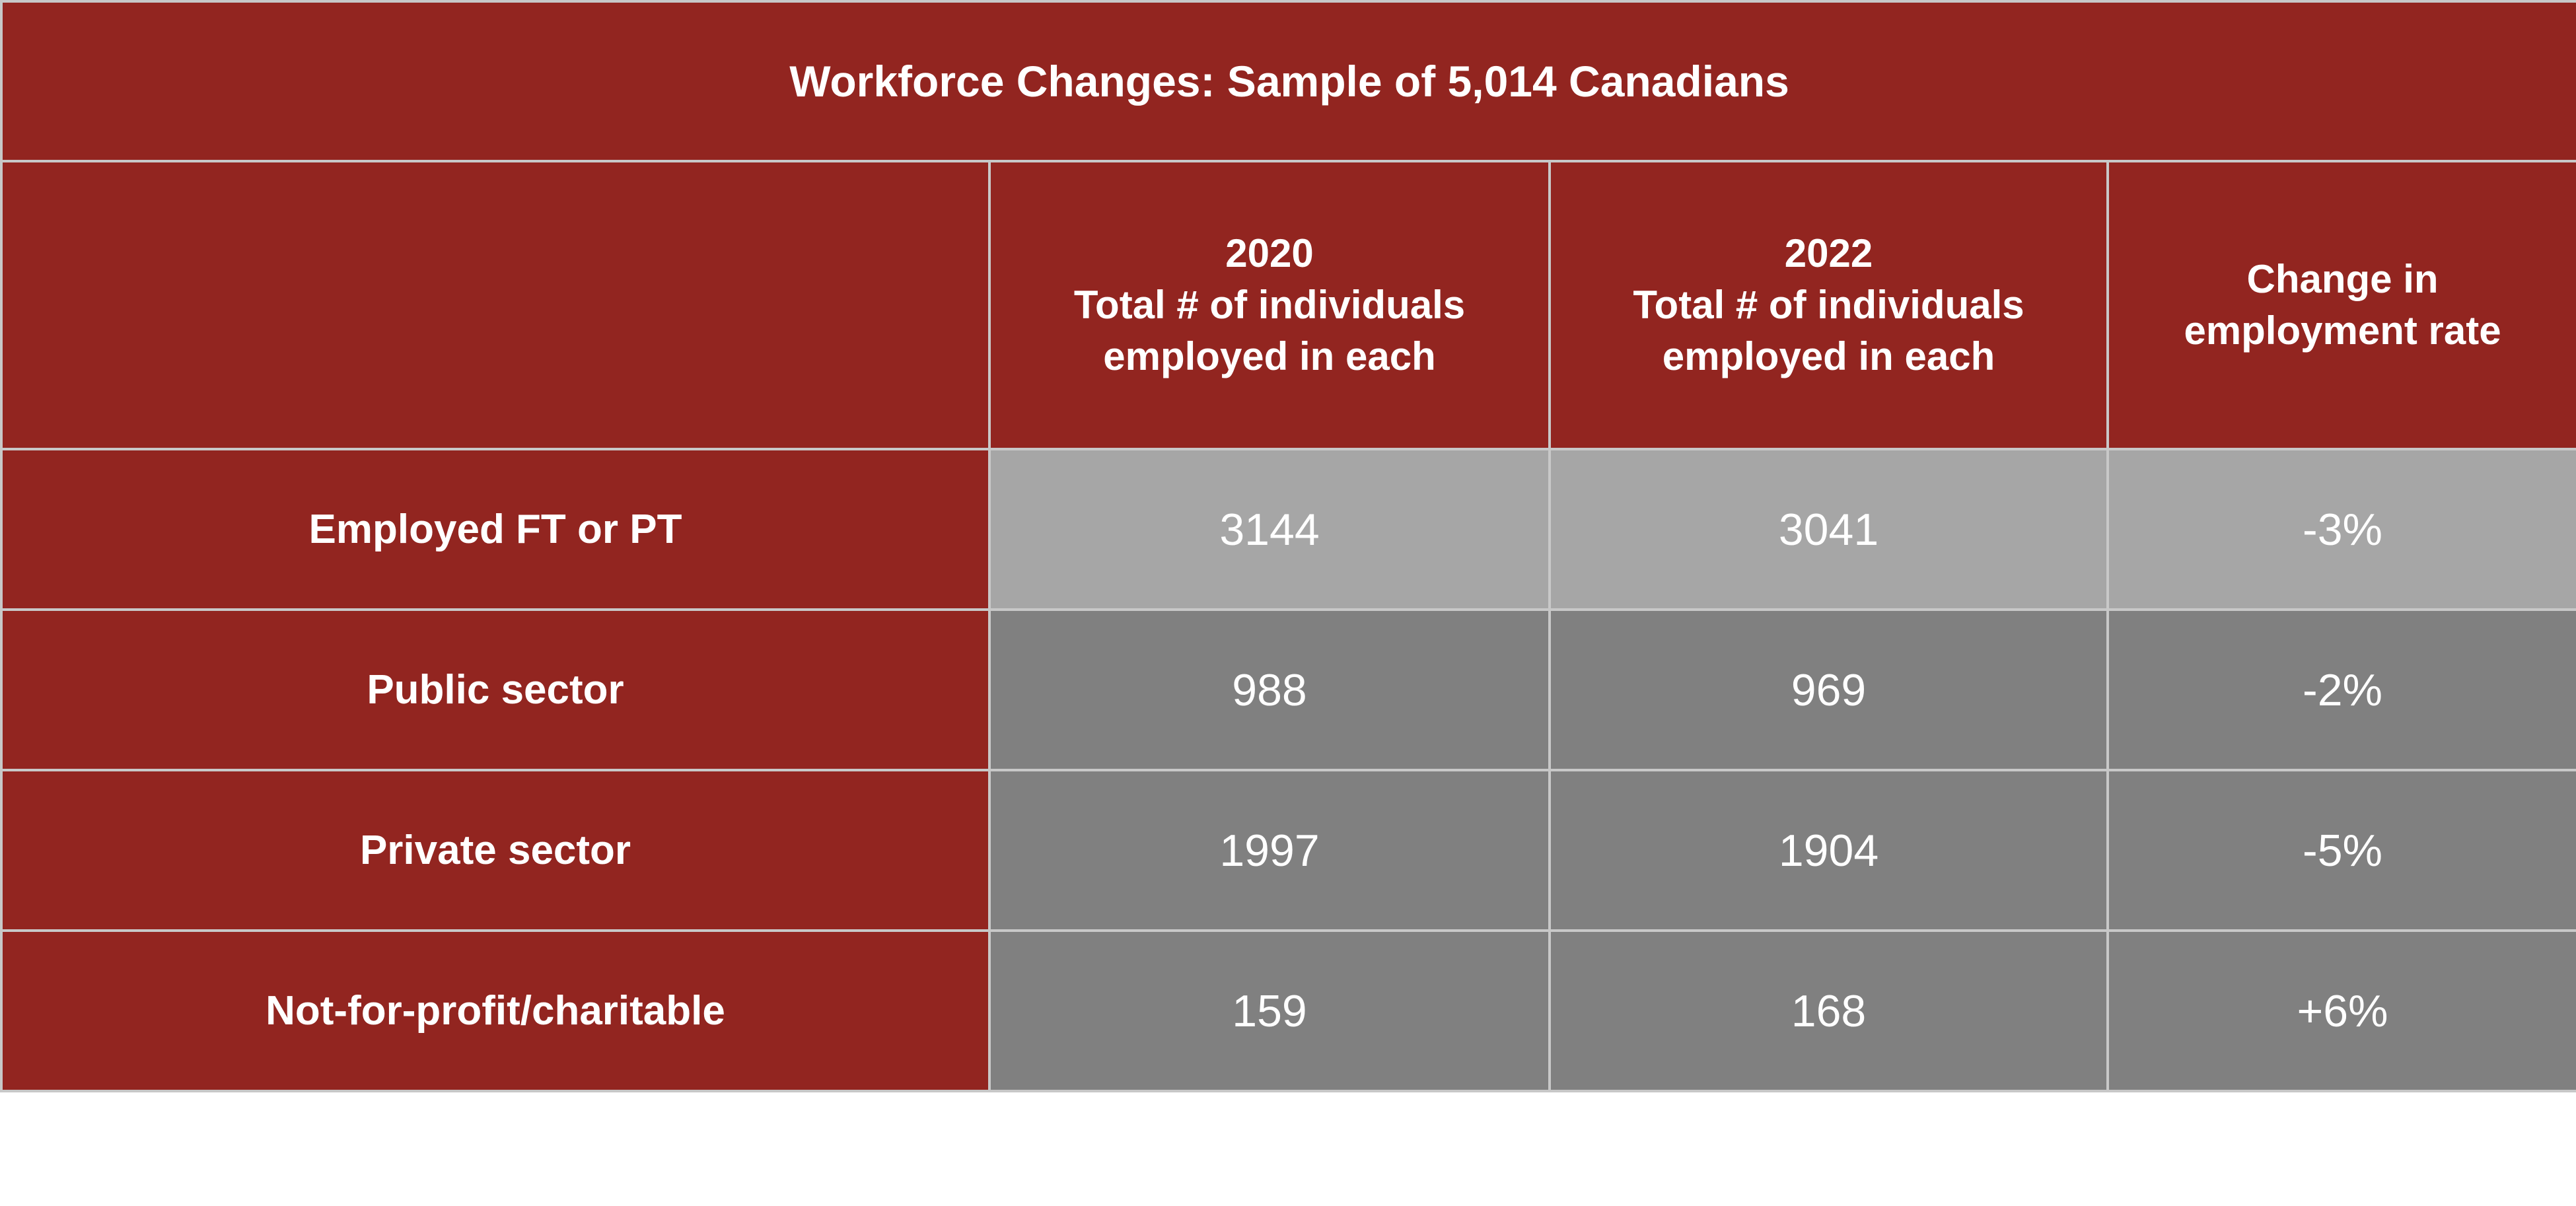 This screenshot has width=2576, height=1206. I want to click on header-text: 2022, so click(1829, 253).